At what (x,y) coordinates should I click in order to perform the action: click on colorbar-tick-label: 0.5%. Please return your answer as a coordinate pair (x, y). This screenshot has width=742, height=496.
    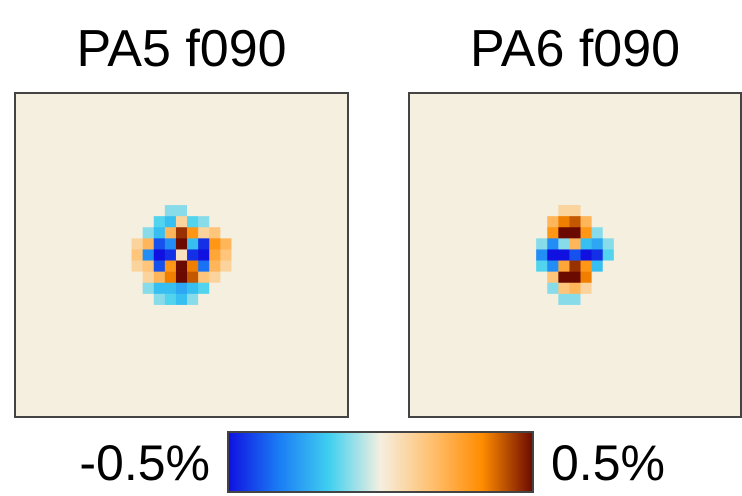
    Looking at the image, I should click on (608, 463).